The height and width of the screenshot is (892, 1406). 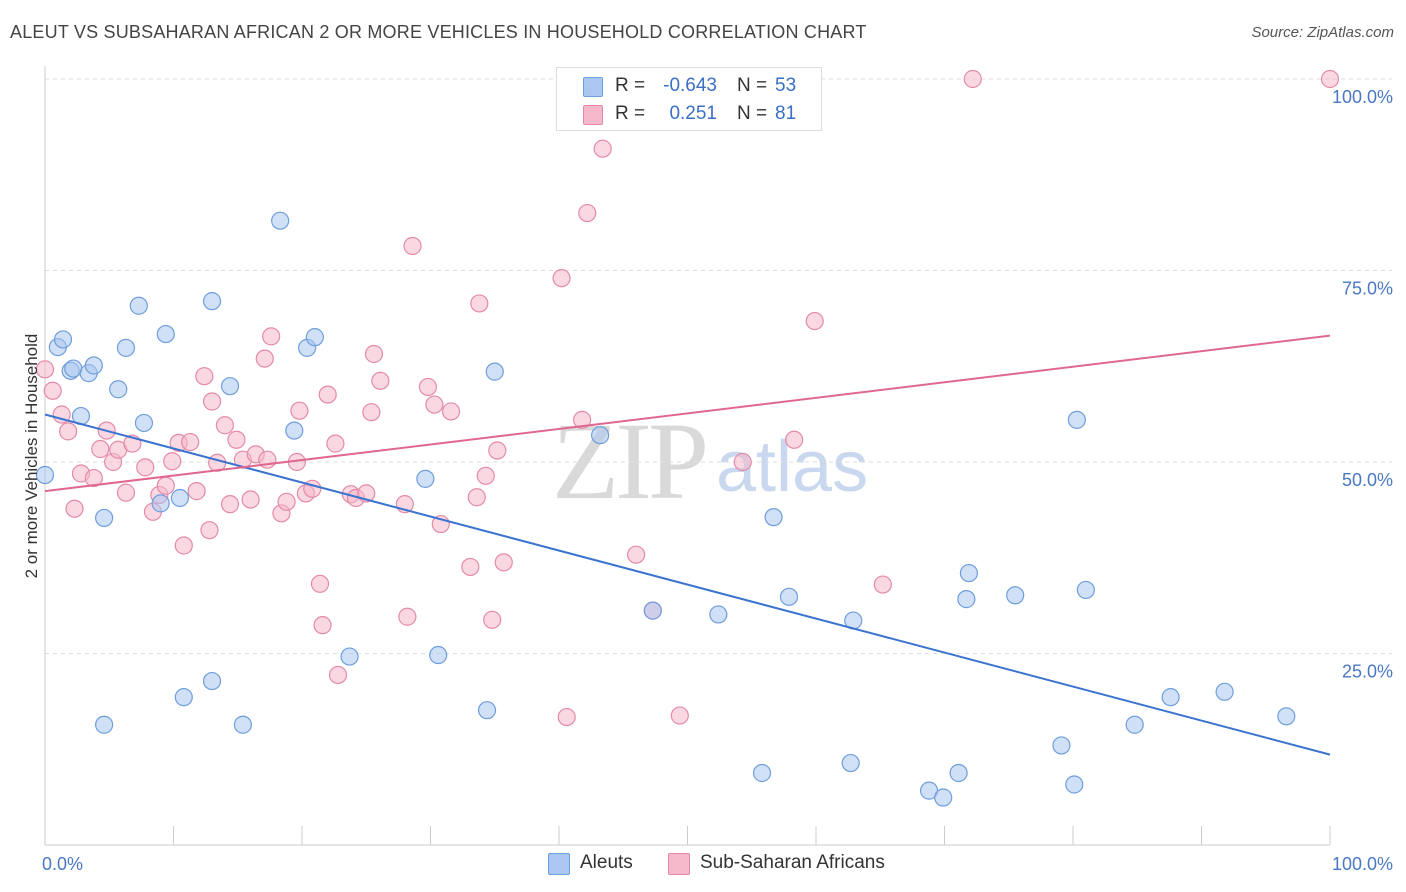 What do you see at coordinates (1367, 480) in the screenshot?
I see `y-tick-label: 50.0%` at bounding box center [1367, 480].